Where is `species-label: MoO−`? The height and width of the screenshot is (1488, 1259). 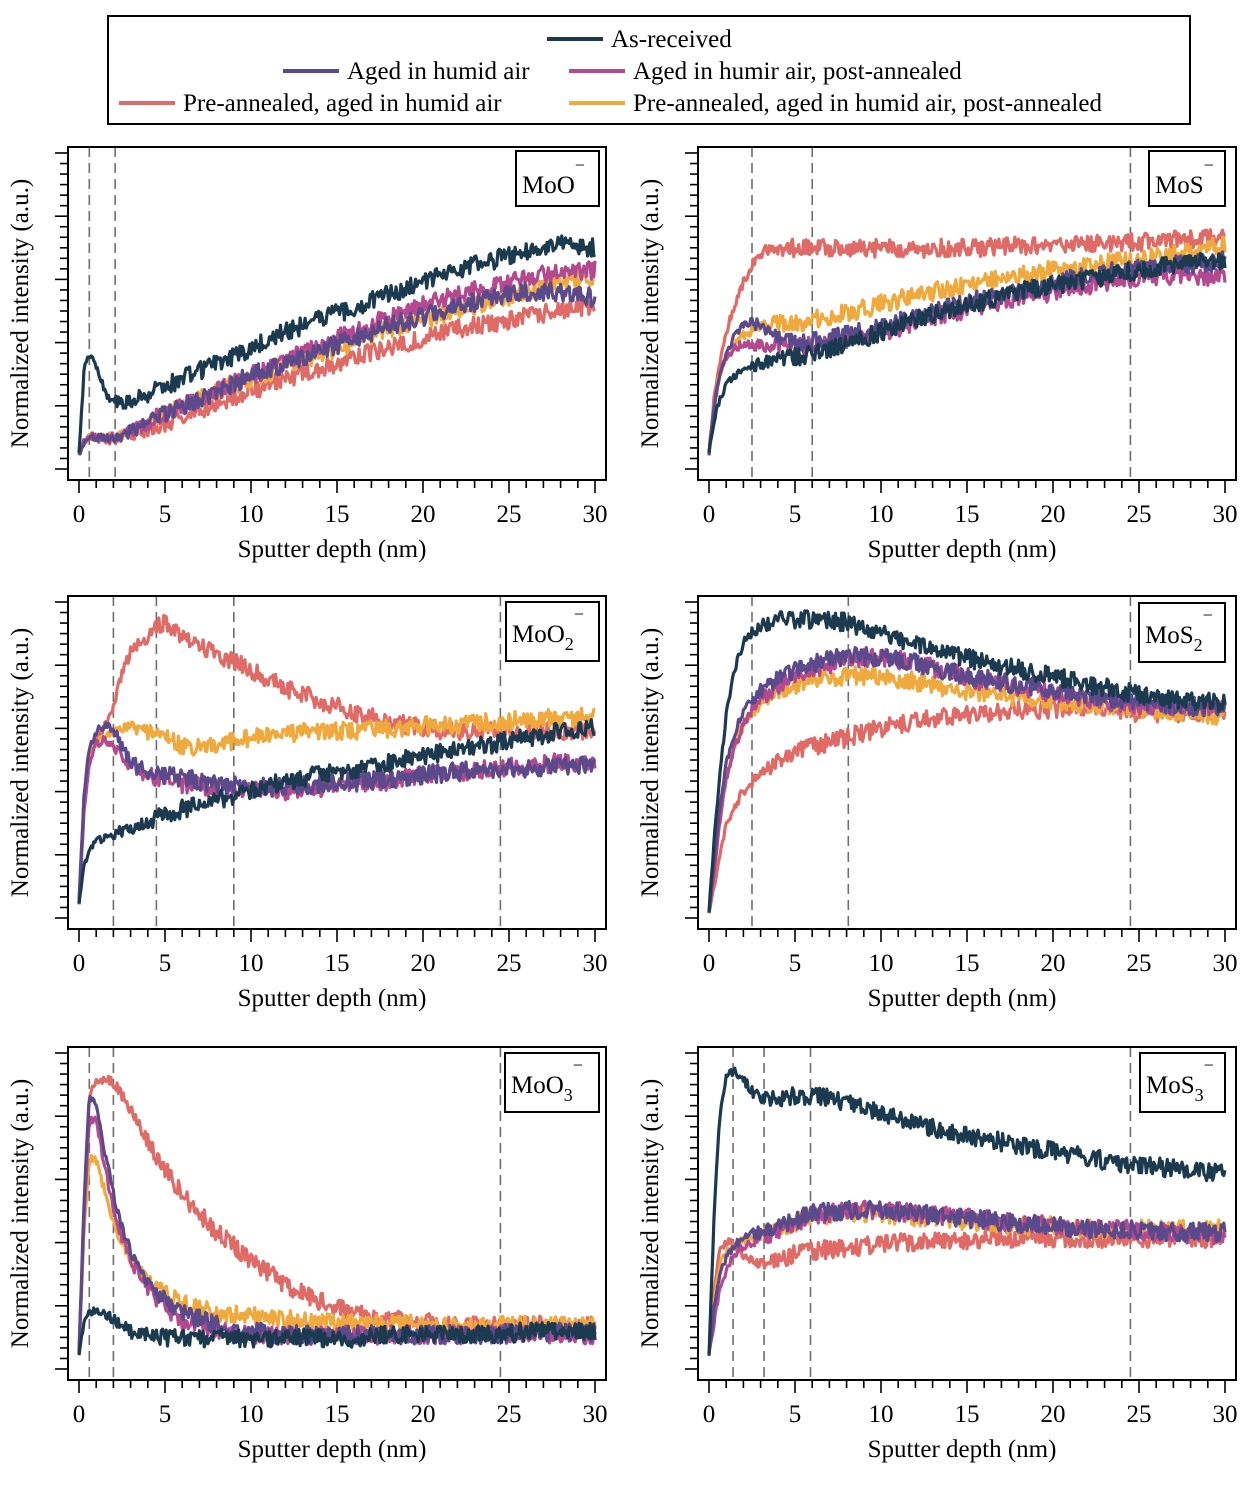 species-label: MoO− is located at coordinates (557, 178).